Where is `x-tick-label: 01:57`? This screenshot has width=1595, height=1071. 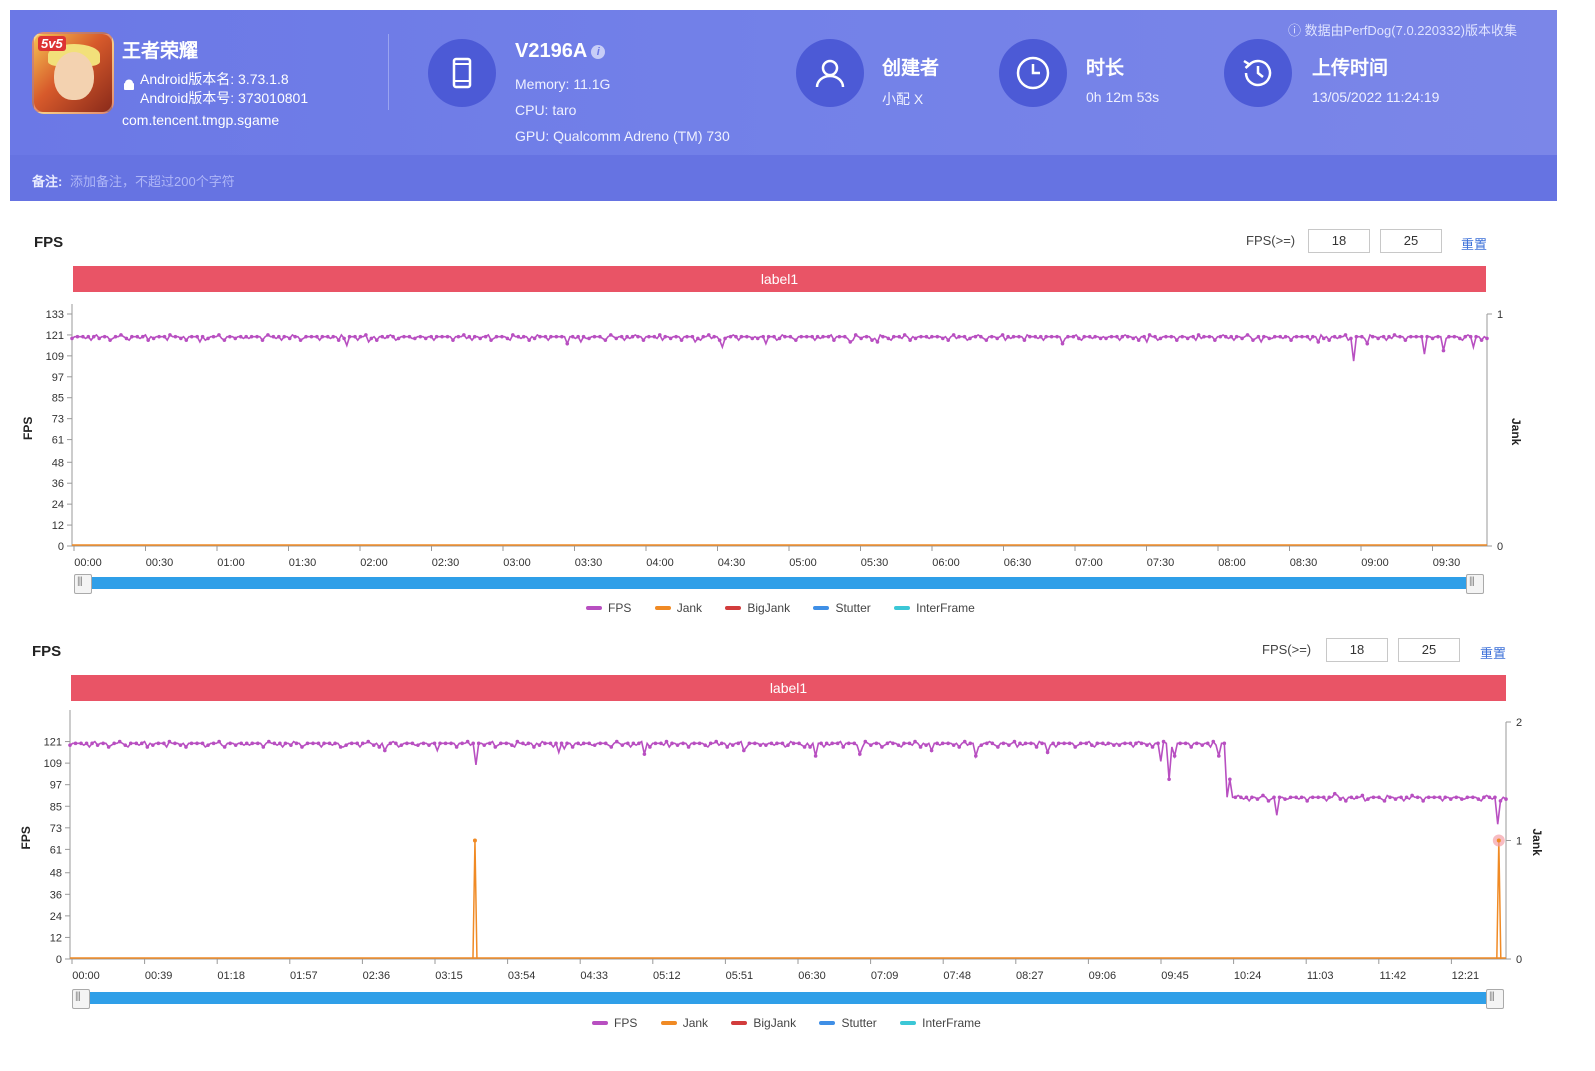 x-tick-label: 01:57 is located at coordinates (304, 976).